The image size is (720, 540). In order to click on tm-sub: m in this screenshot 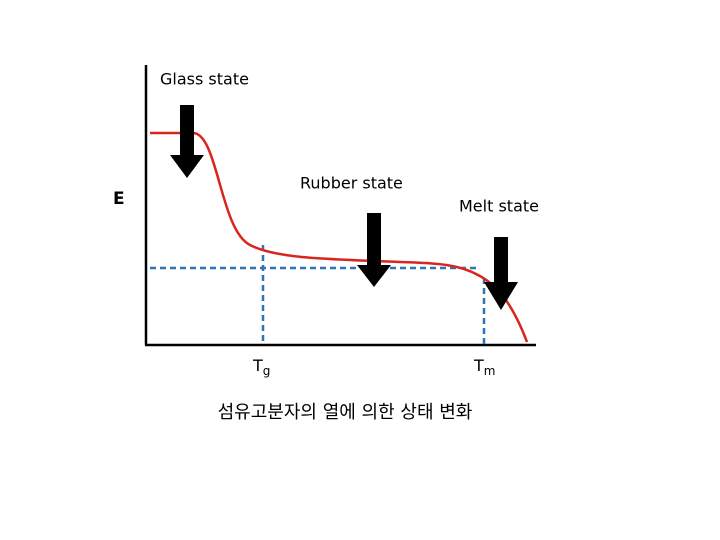, I will do `click(490, 371)`.